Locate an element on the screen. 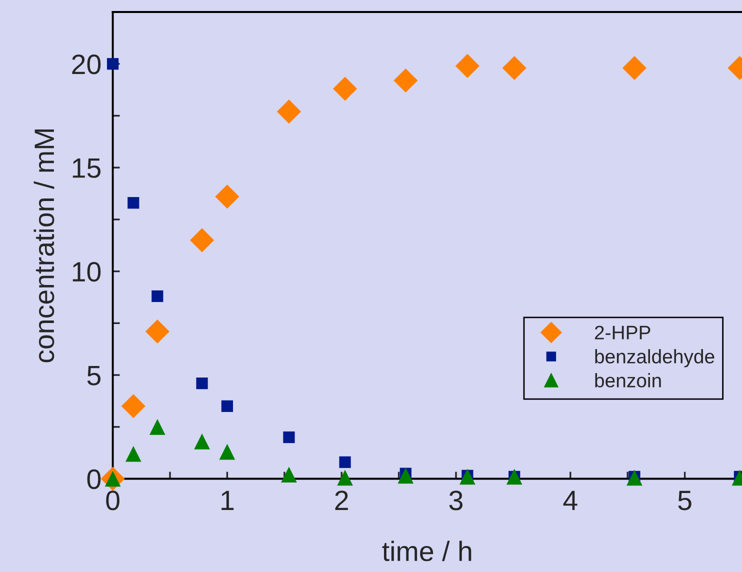 This screenshot has height=572, width=742. y-tick-label: 15 is located at coordinates (86, 168).